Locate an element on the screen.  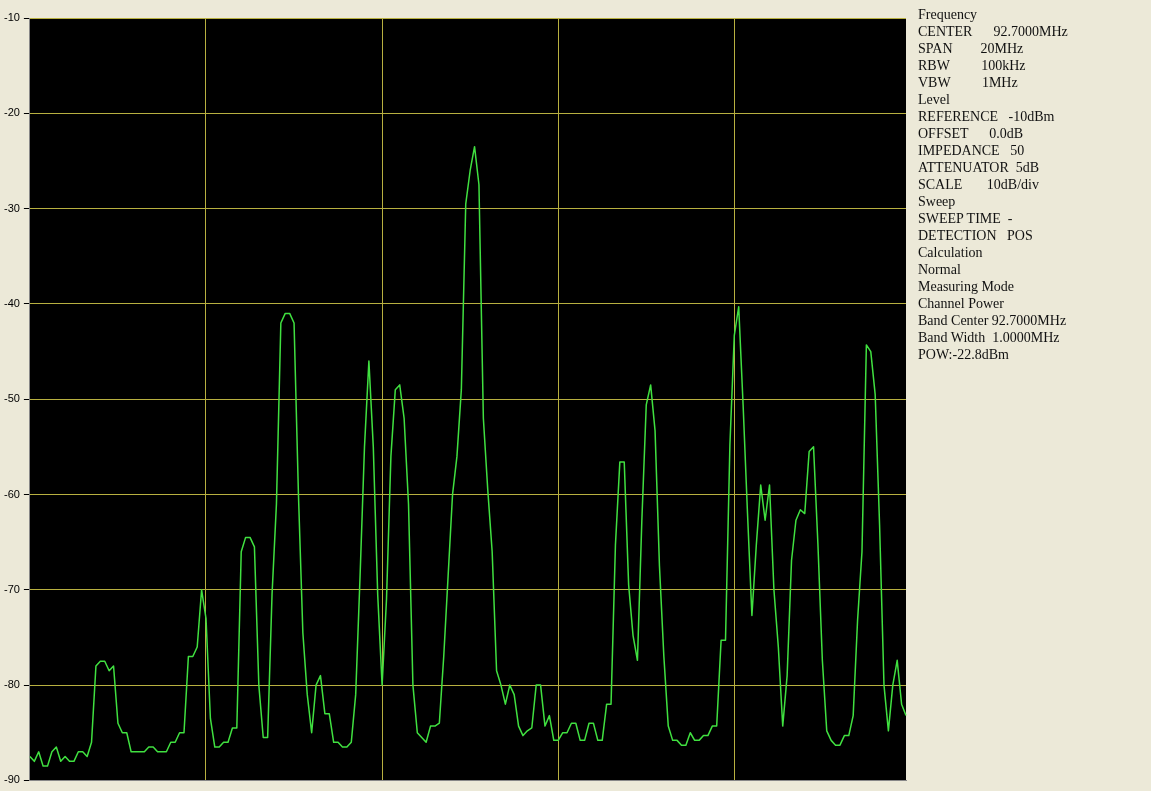
text: Band Center 92.7000MHz is located at coordinates (993, 320).